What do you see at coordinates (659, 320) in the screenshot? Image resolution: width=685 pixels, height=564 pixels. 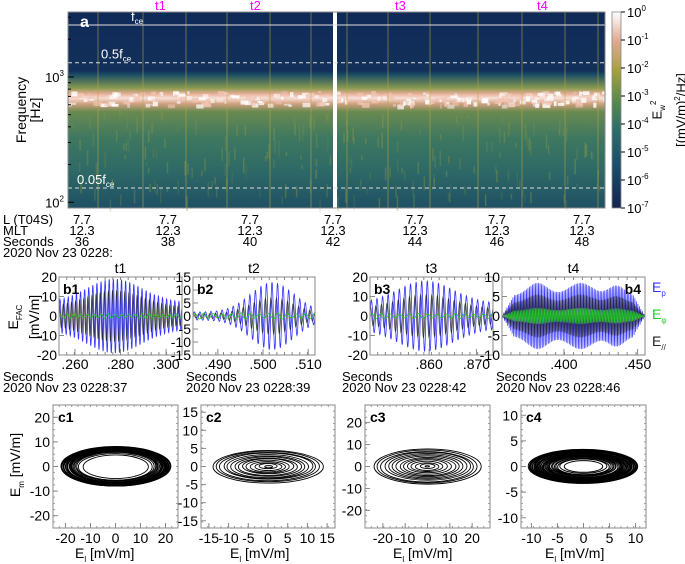 I see `waveform-legend: Ep Eφ E//` at bounding box center [659, 320].